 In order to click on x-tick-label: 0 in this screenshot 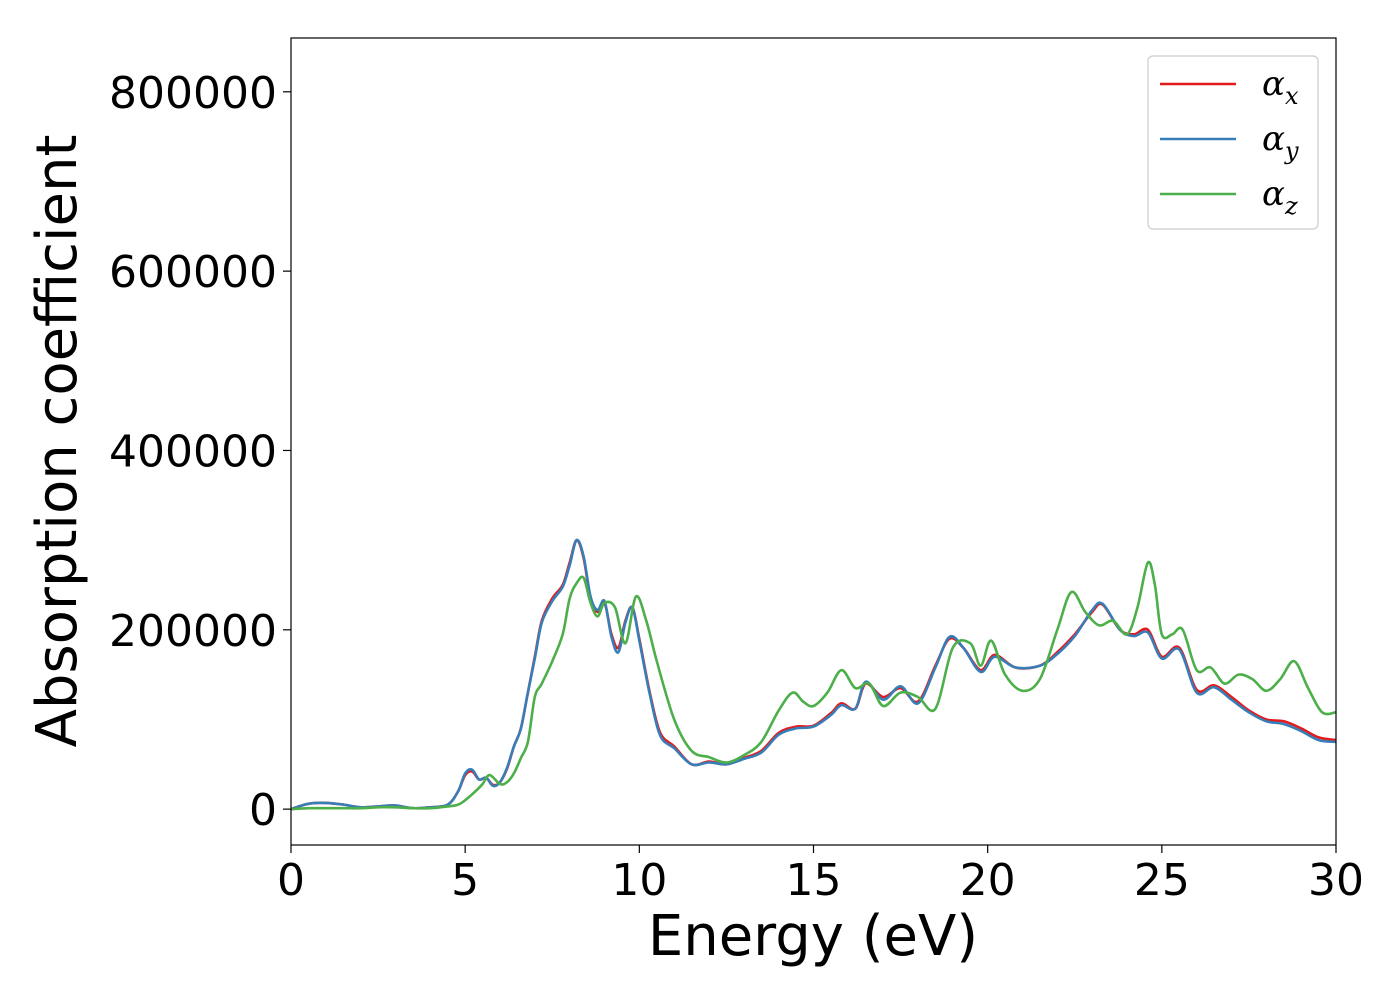, I will do `click(291, 880)`.